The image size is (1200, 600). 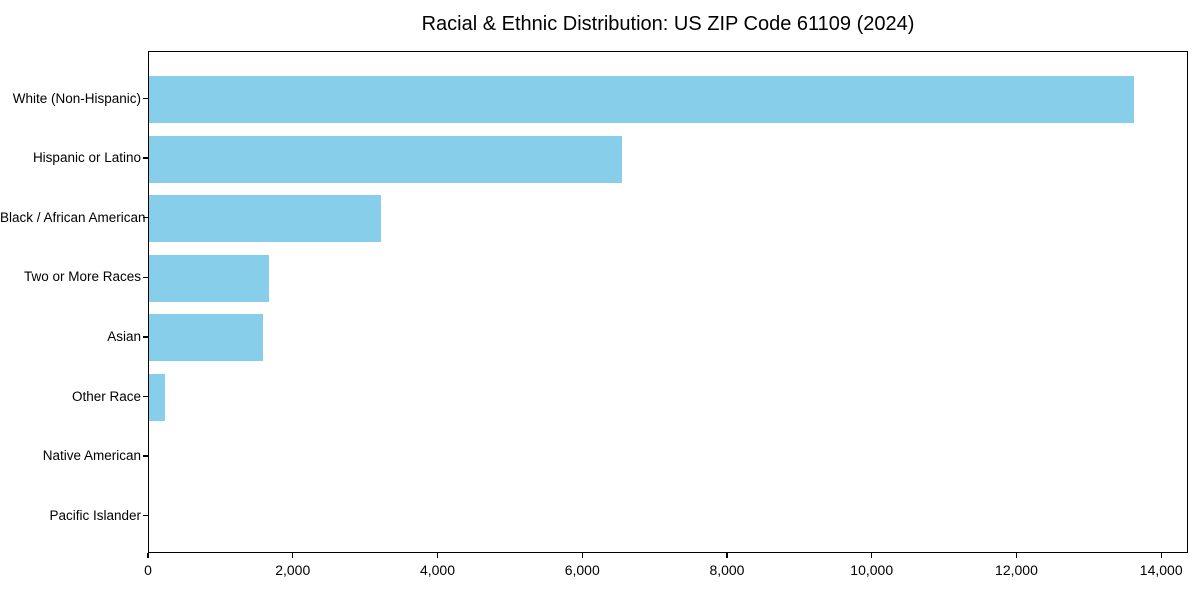 I want to click on x-tick-label: 2,000, so click(x=293, y=570).